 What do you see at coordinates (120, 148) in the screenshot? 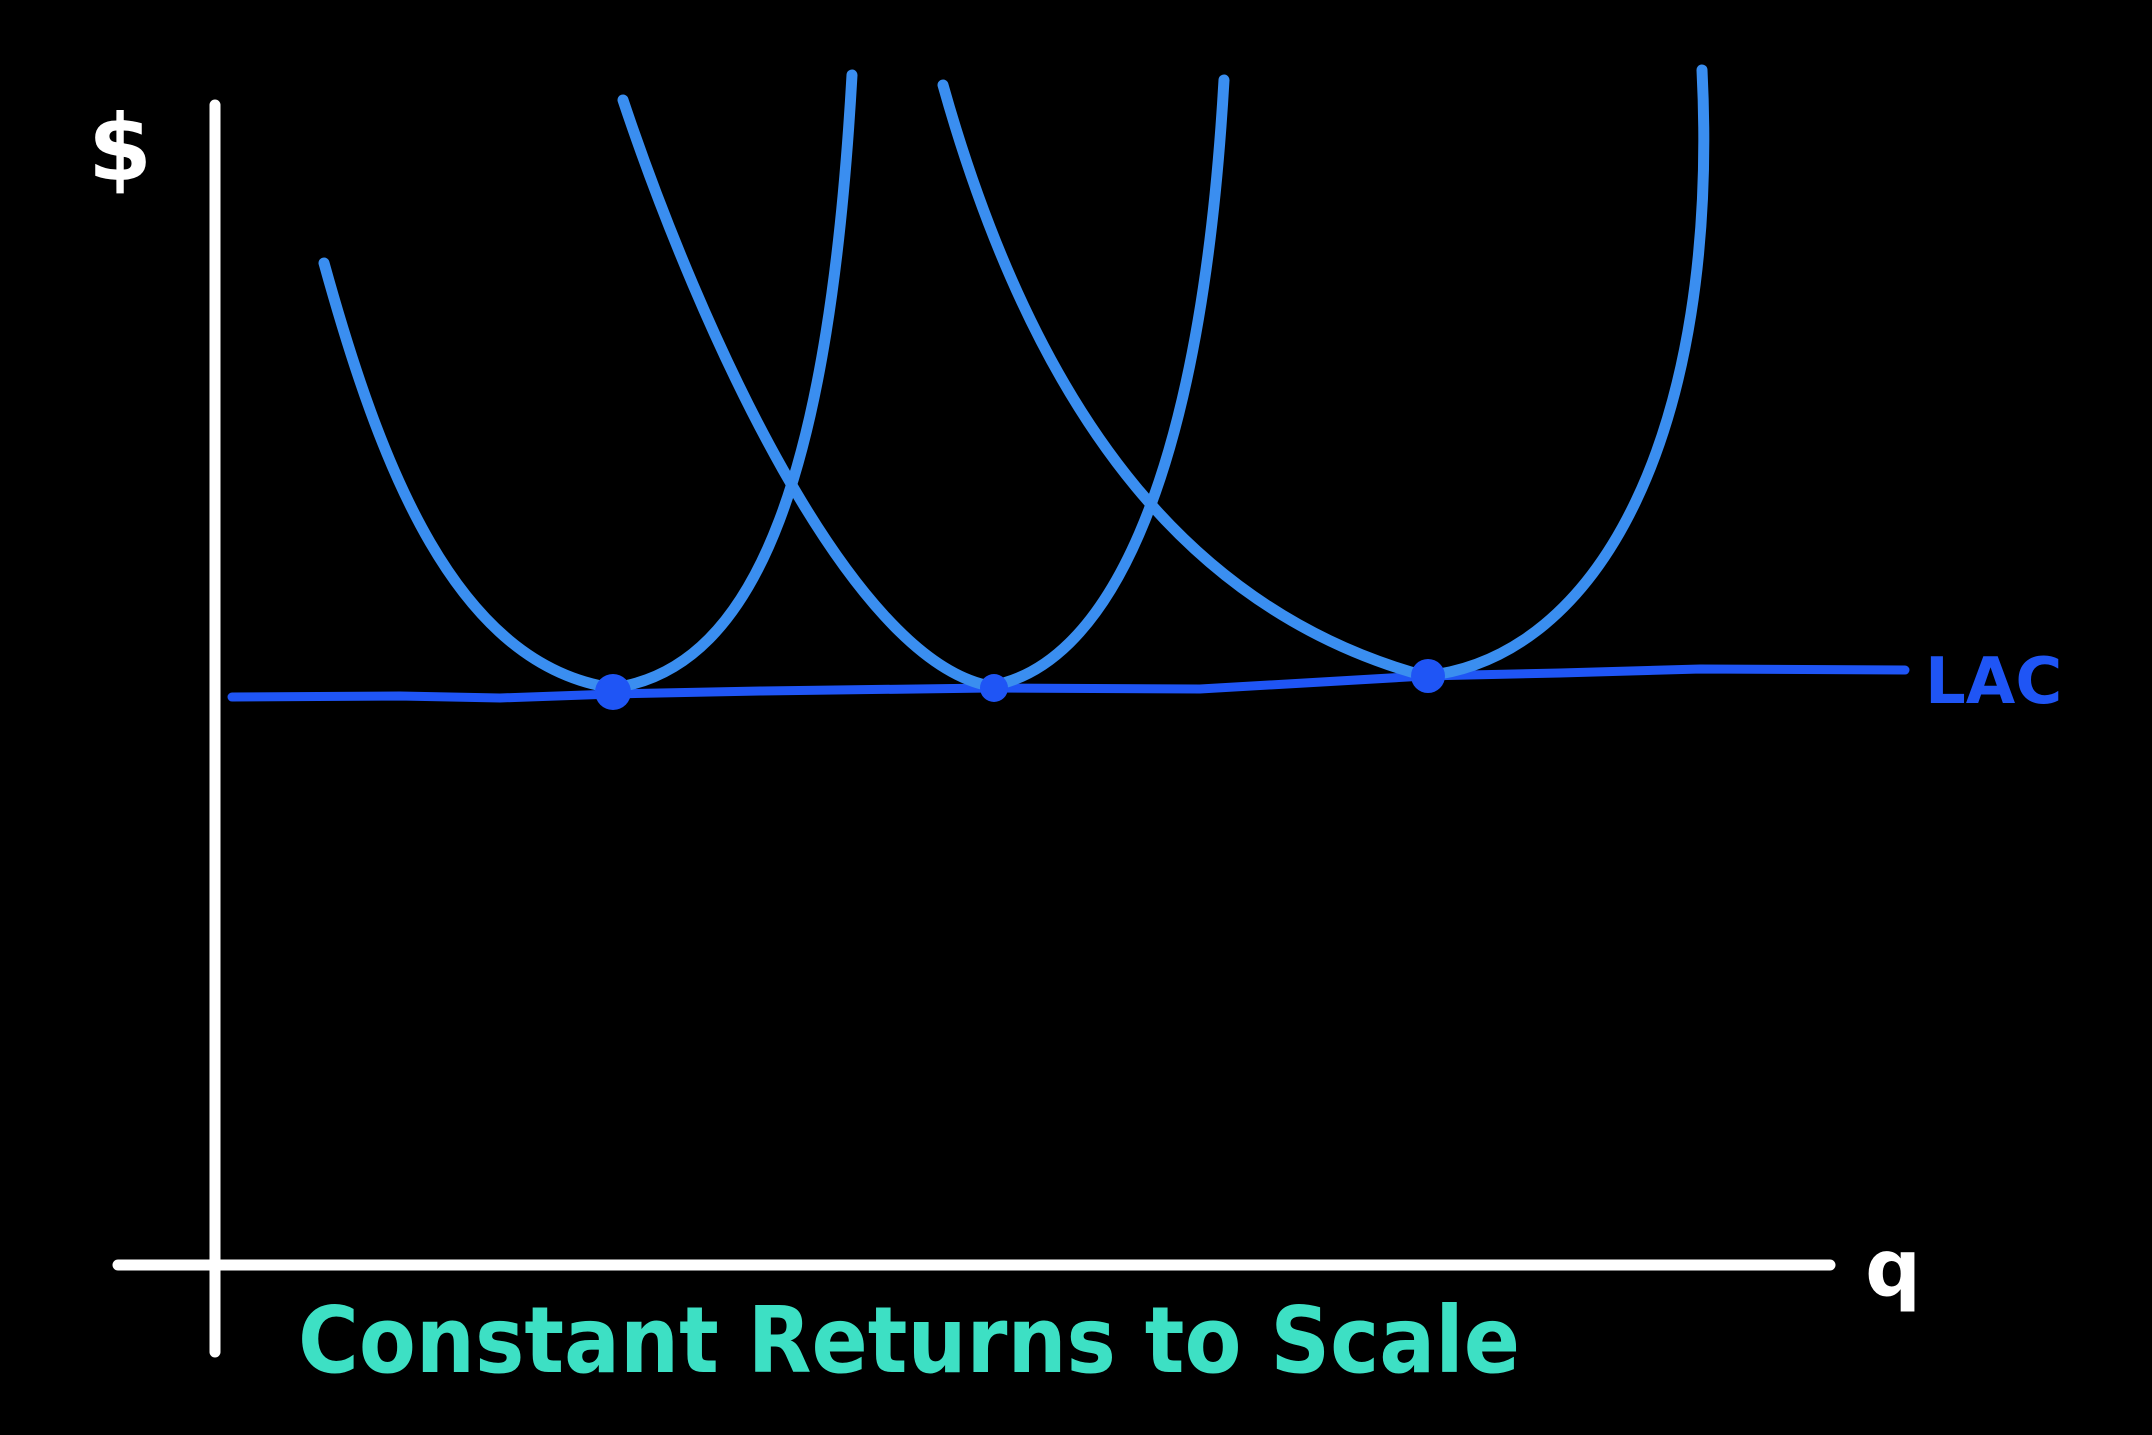
I see `y-axis-label: $` at bounding box center [120, 148].